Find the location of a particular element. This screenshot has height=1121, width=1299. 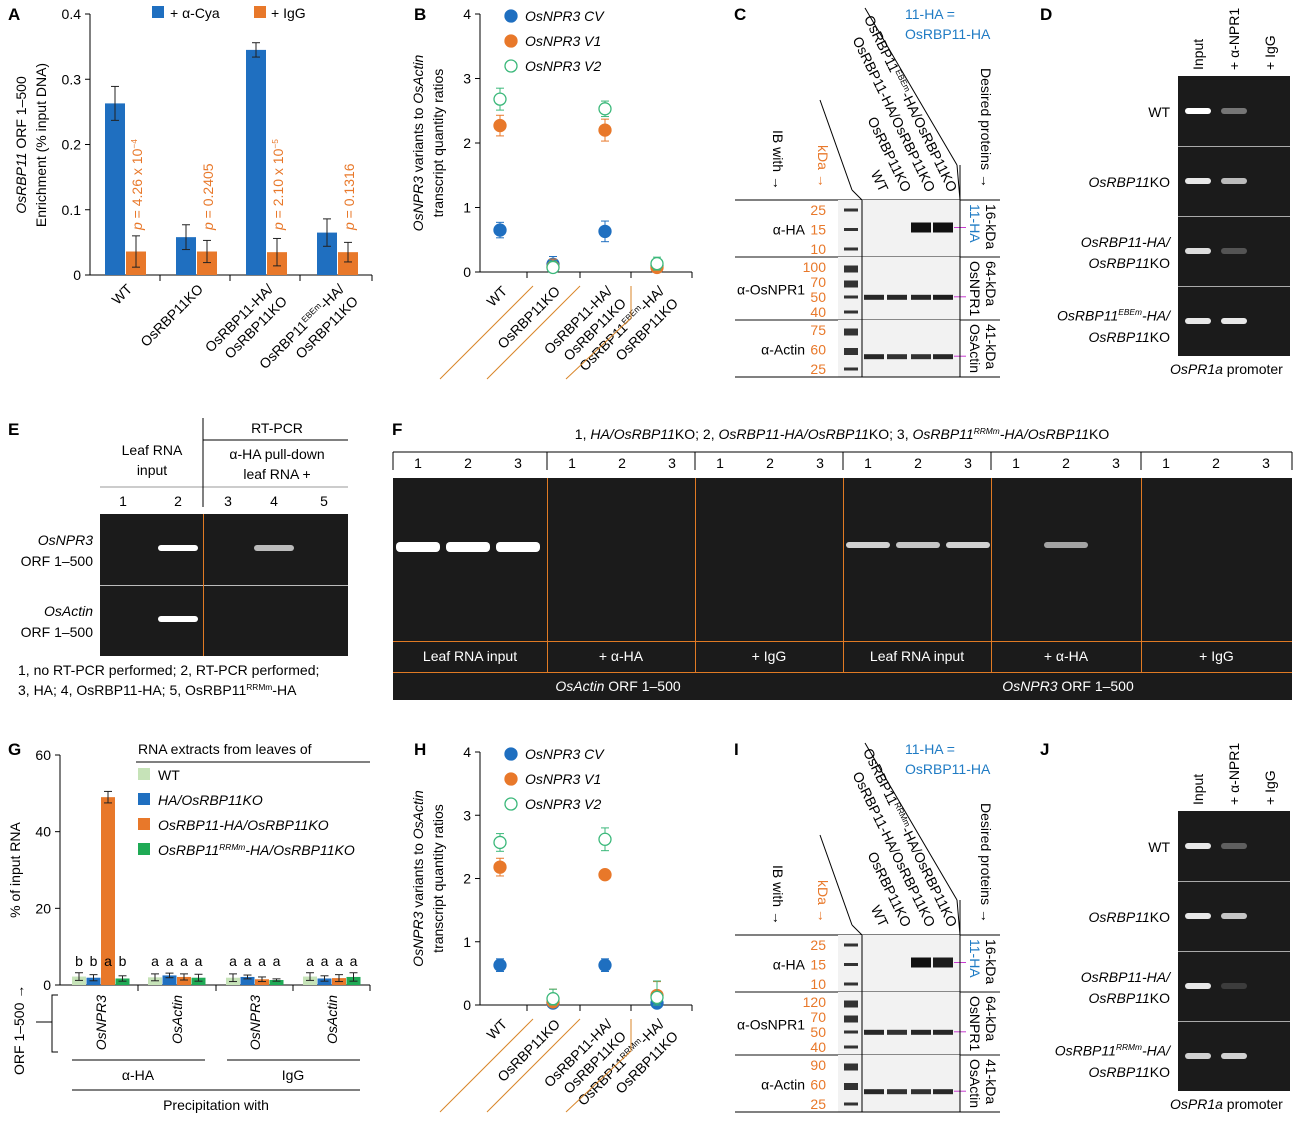

ib-with-label: IB with → is located at coordinates (778, 160).